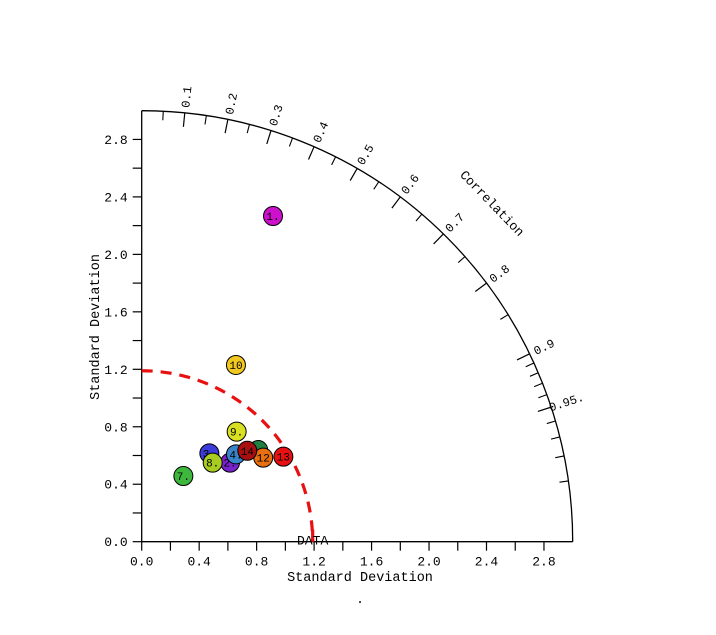 The image size is (716, 635). I want to click on correlation-tick-label: 0.8, so click(500, 274).